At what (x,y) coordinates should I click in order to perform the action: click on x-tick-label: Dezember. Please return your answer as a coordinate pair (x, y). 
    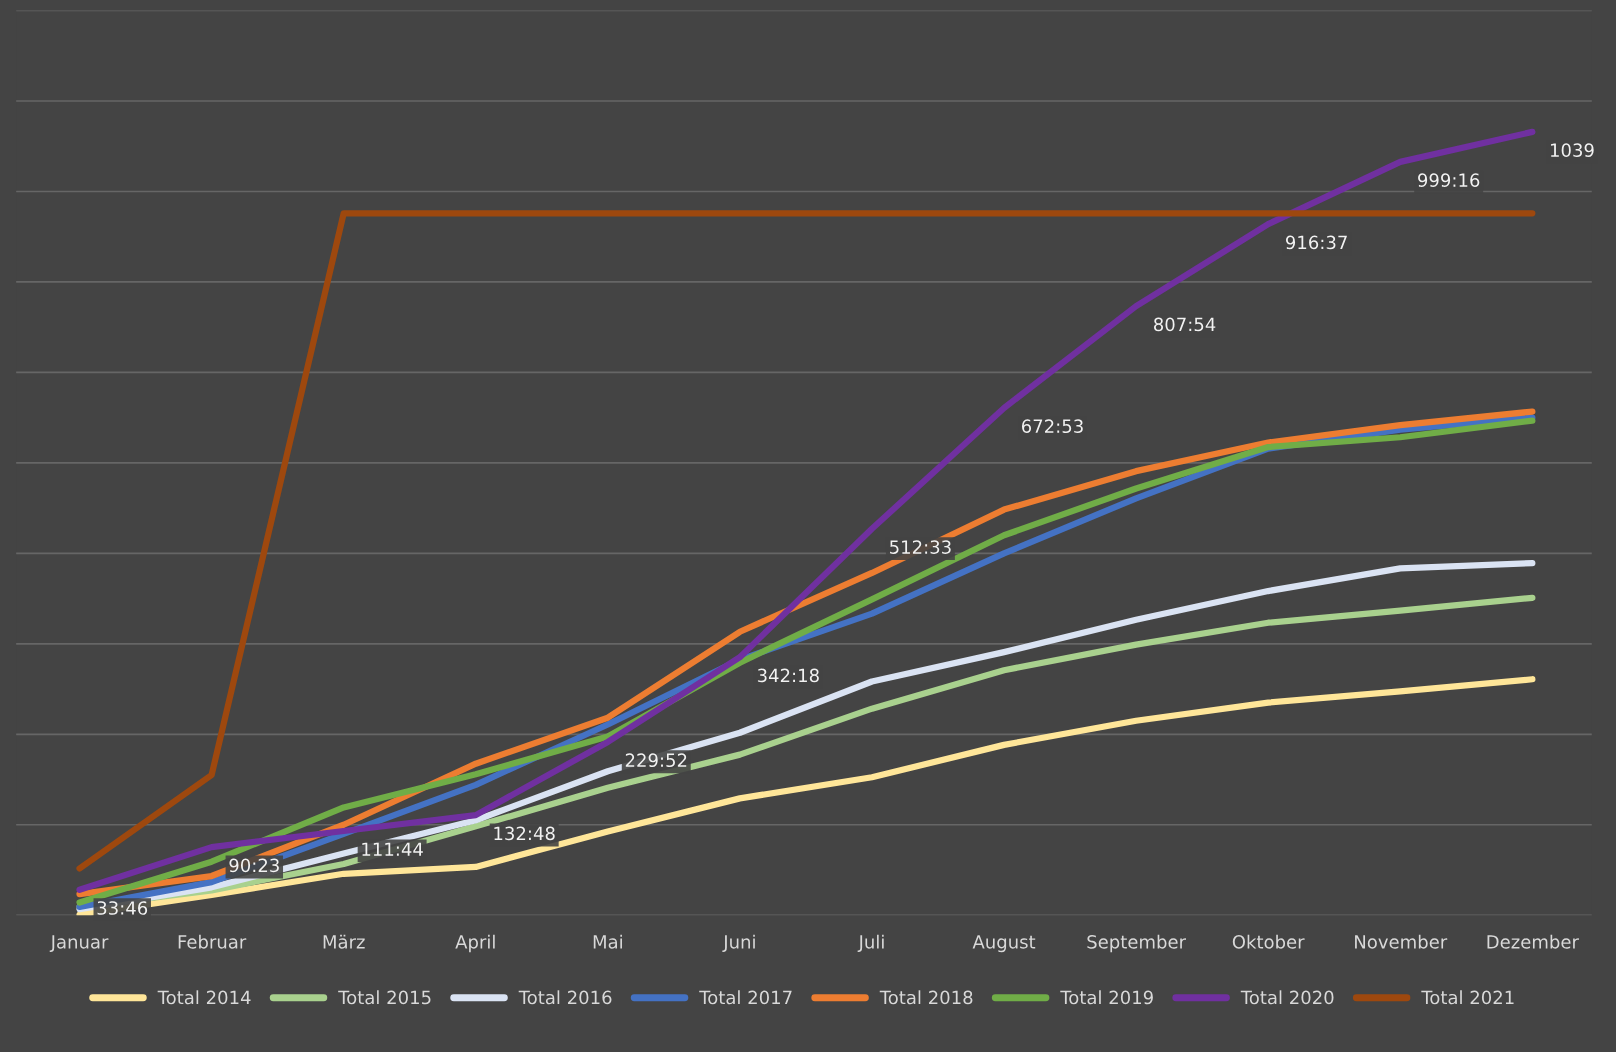
    Looking at the image, I should click on (1533, 941).